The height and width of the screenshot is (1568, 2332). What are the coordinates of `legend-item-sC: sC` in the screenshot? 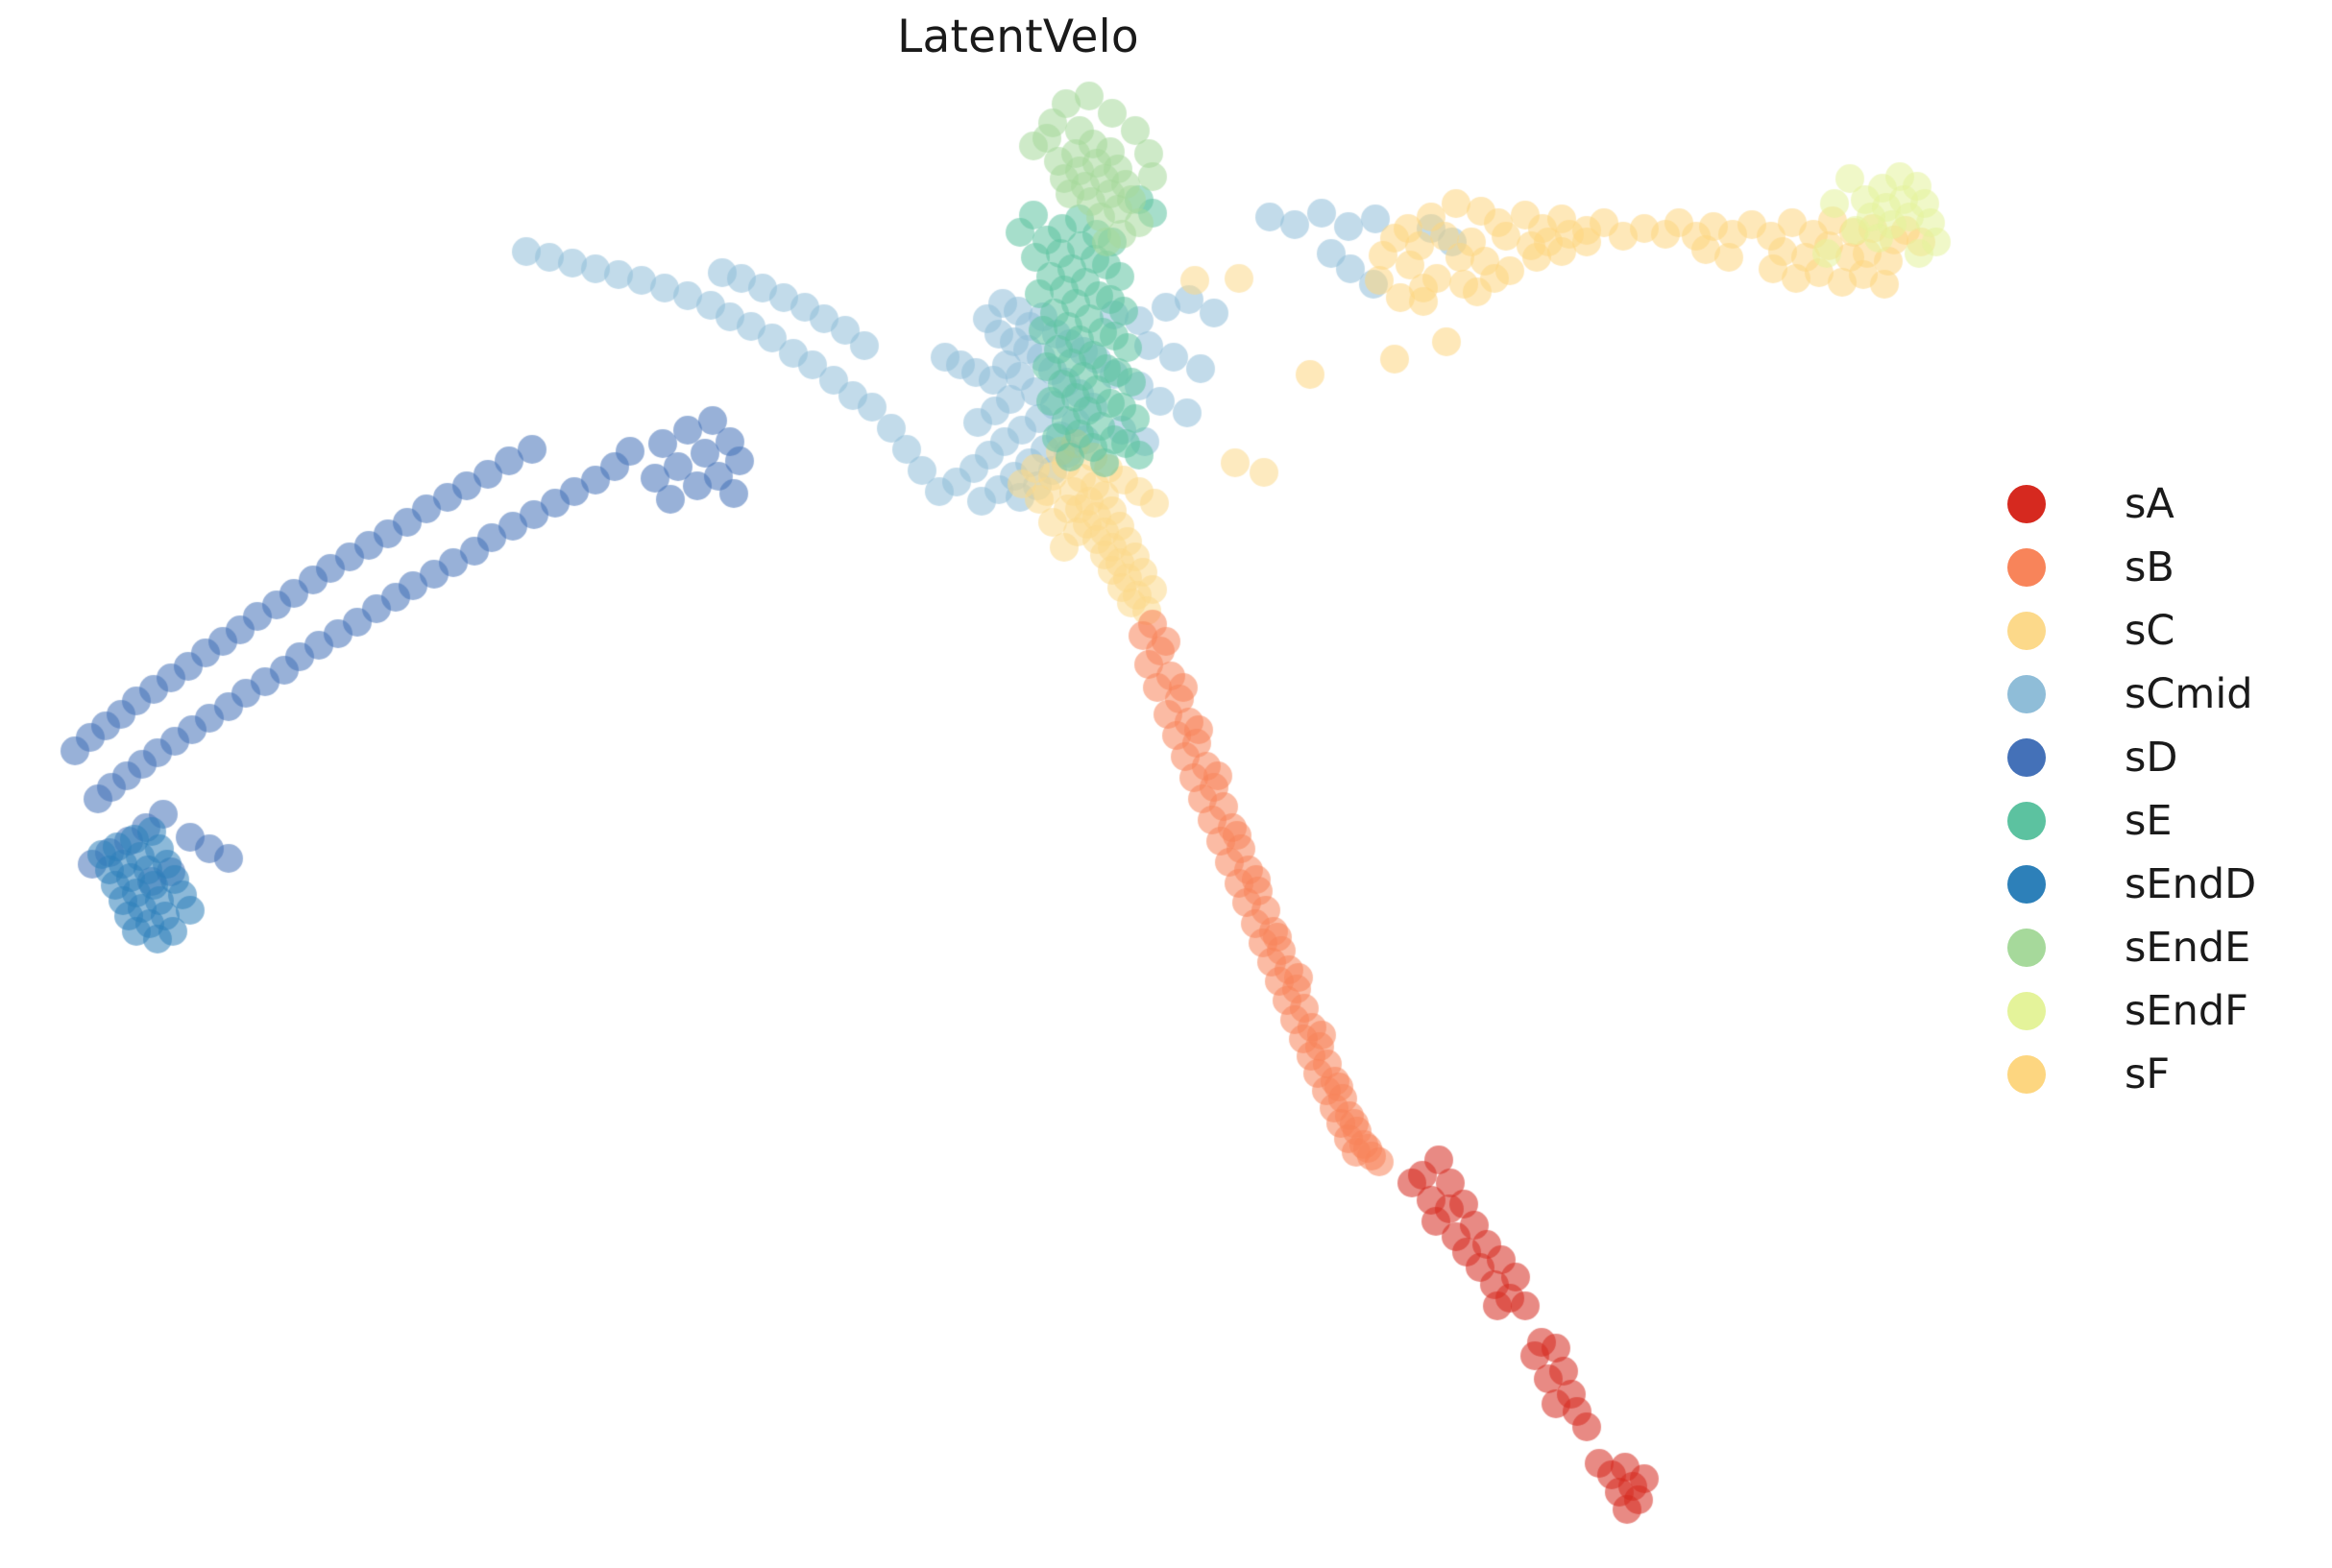 It's located at (2165, 631).